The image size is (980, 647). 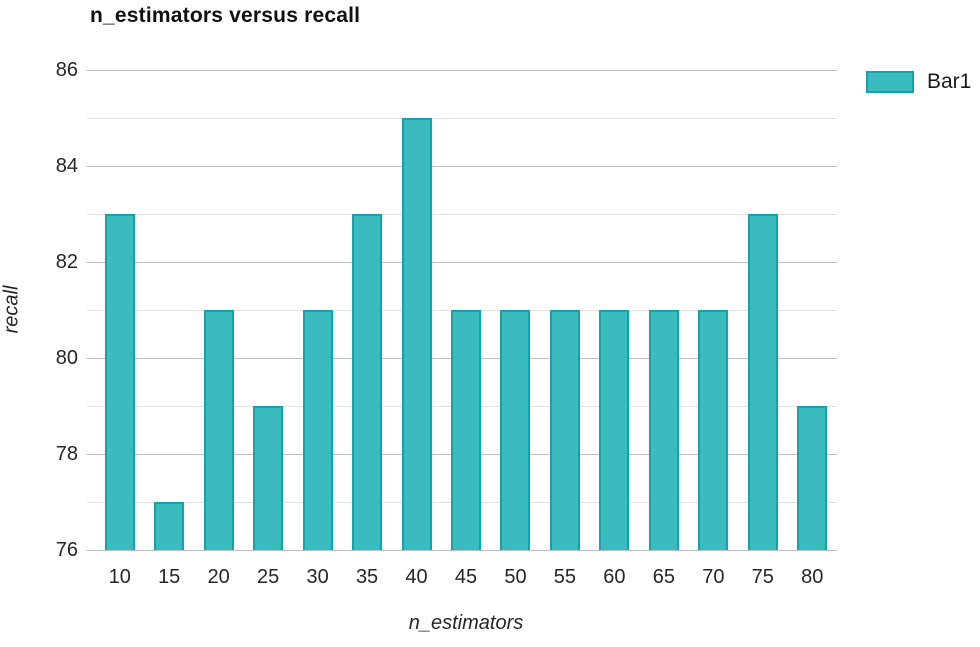 I want to click on x-tick-label: 55, so click(x=565, y=577).